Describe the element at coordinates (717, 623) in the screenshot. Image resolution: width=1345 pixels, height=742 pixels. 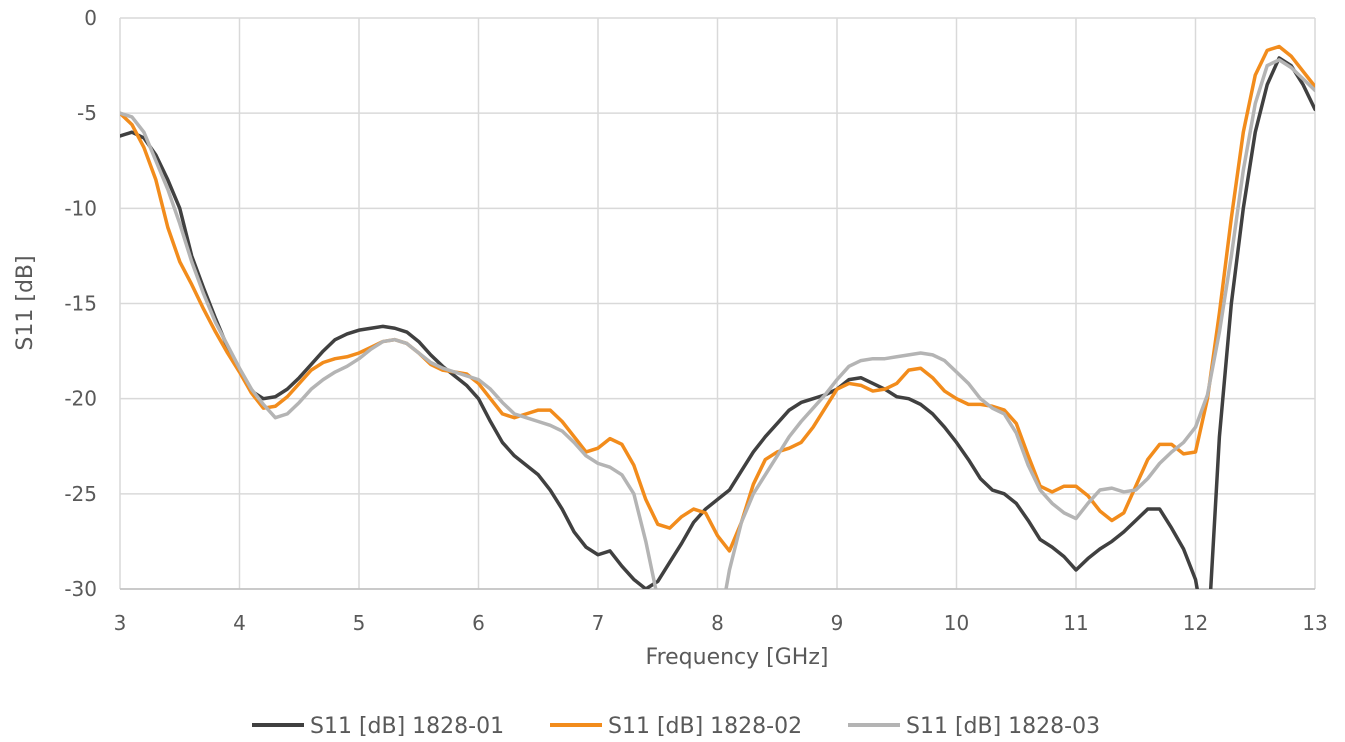
I see `x-tick-label-5: 8` at that location.